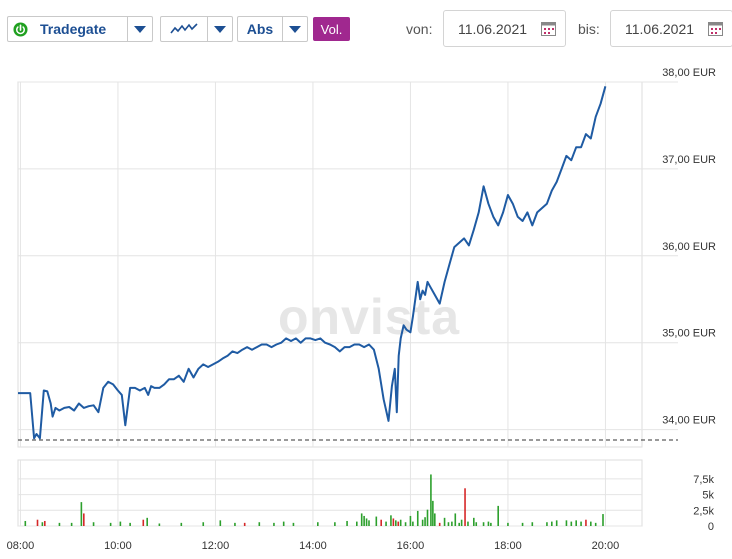 Image resolution: width=732 pixels, height=559 pixels. Describe the element at coordinates (703, 511) in the screenshot. I see `volume-tick-label: 2,5k` at that location.